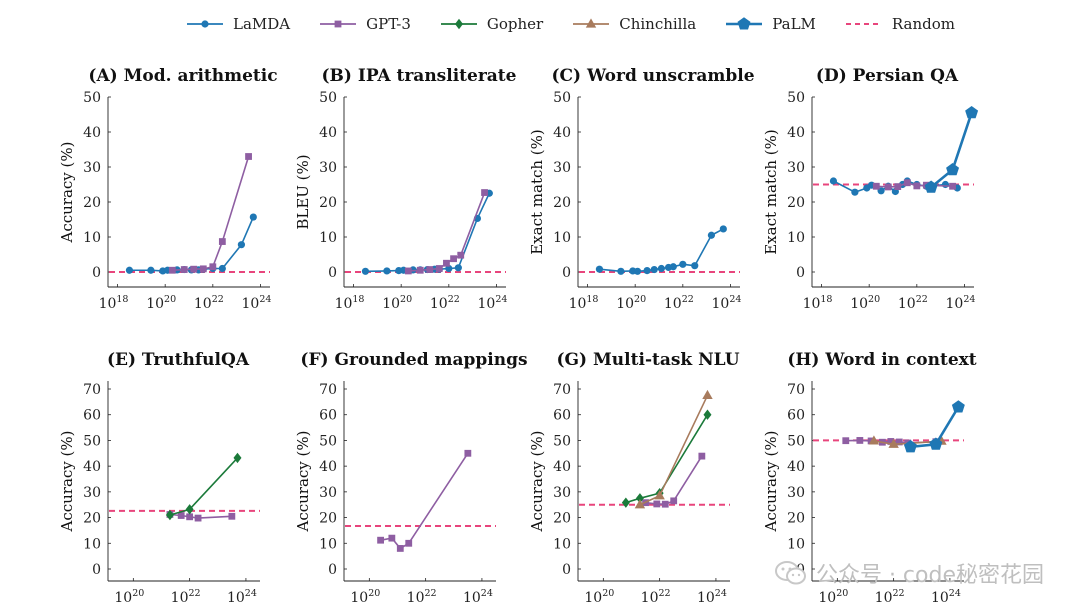 The height and width of the screenshot is (615, 1080). Describe the element at coordinates (794, 24) in the screenshot. I see `legend-label: PaLM` at that location.